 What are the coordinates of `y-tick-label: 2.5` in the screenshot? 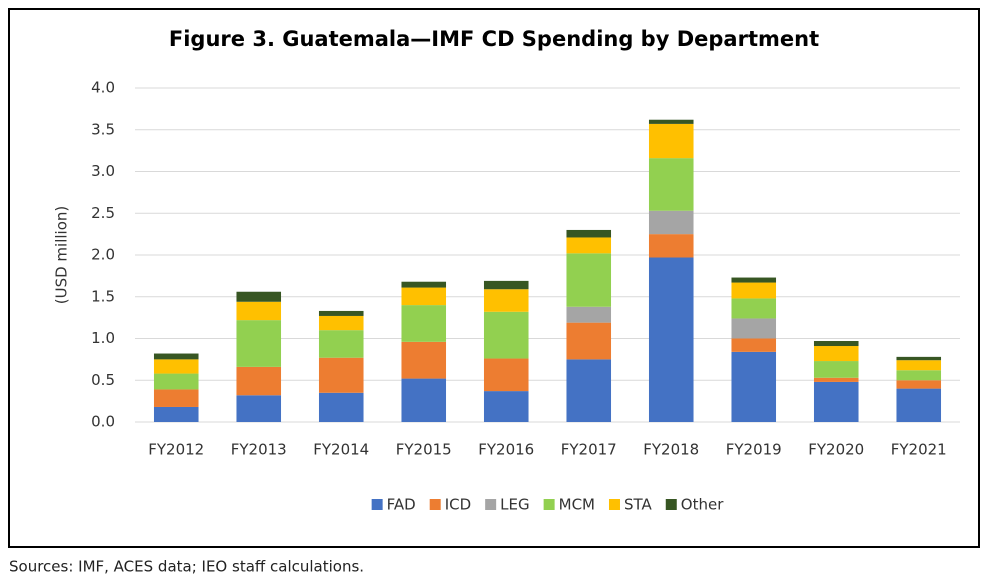 It's located at (103, 213).